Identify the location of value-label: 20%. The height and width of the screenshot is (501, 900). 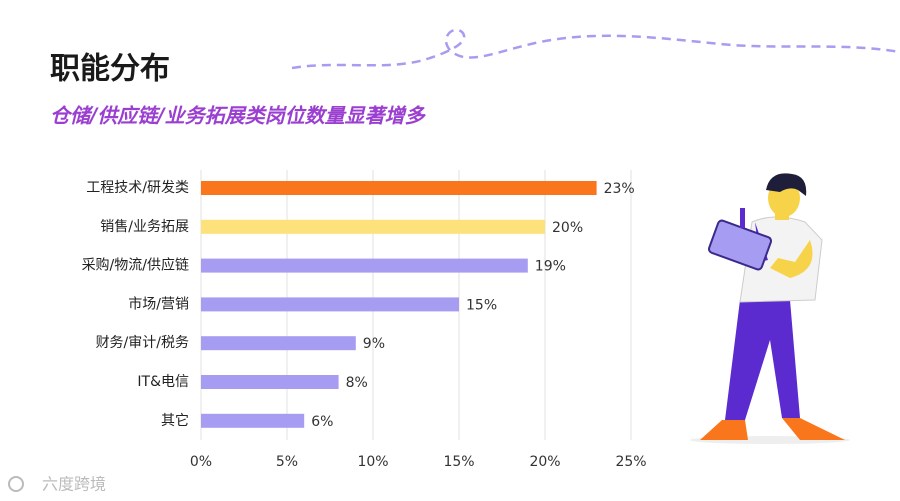
(567, 228).